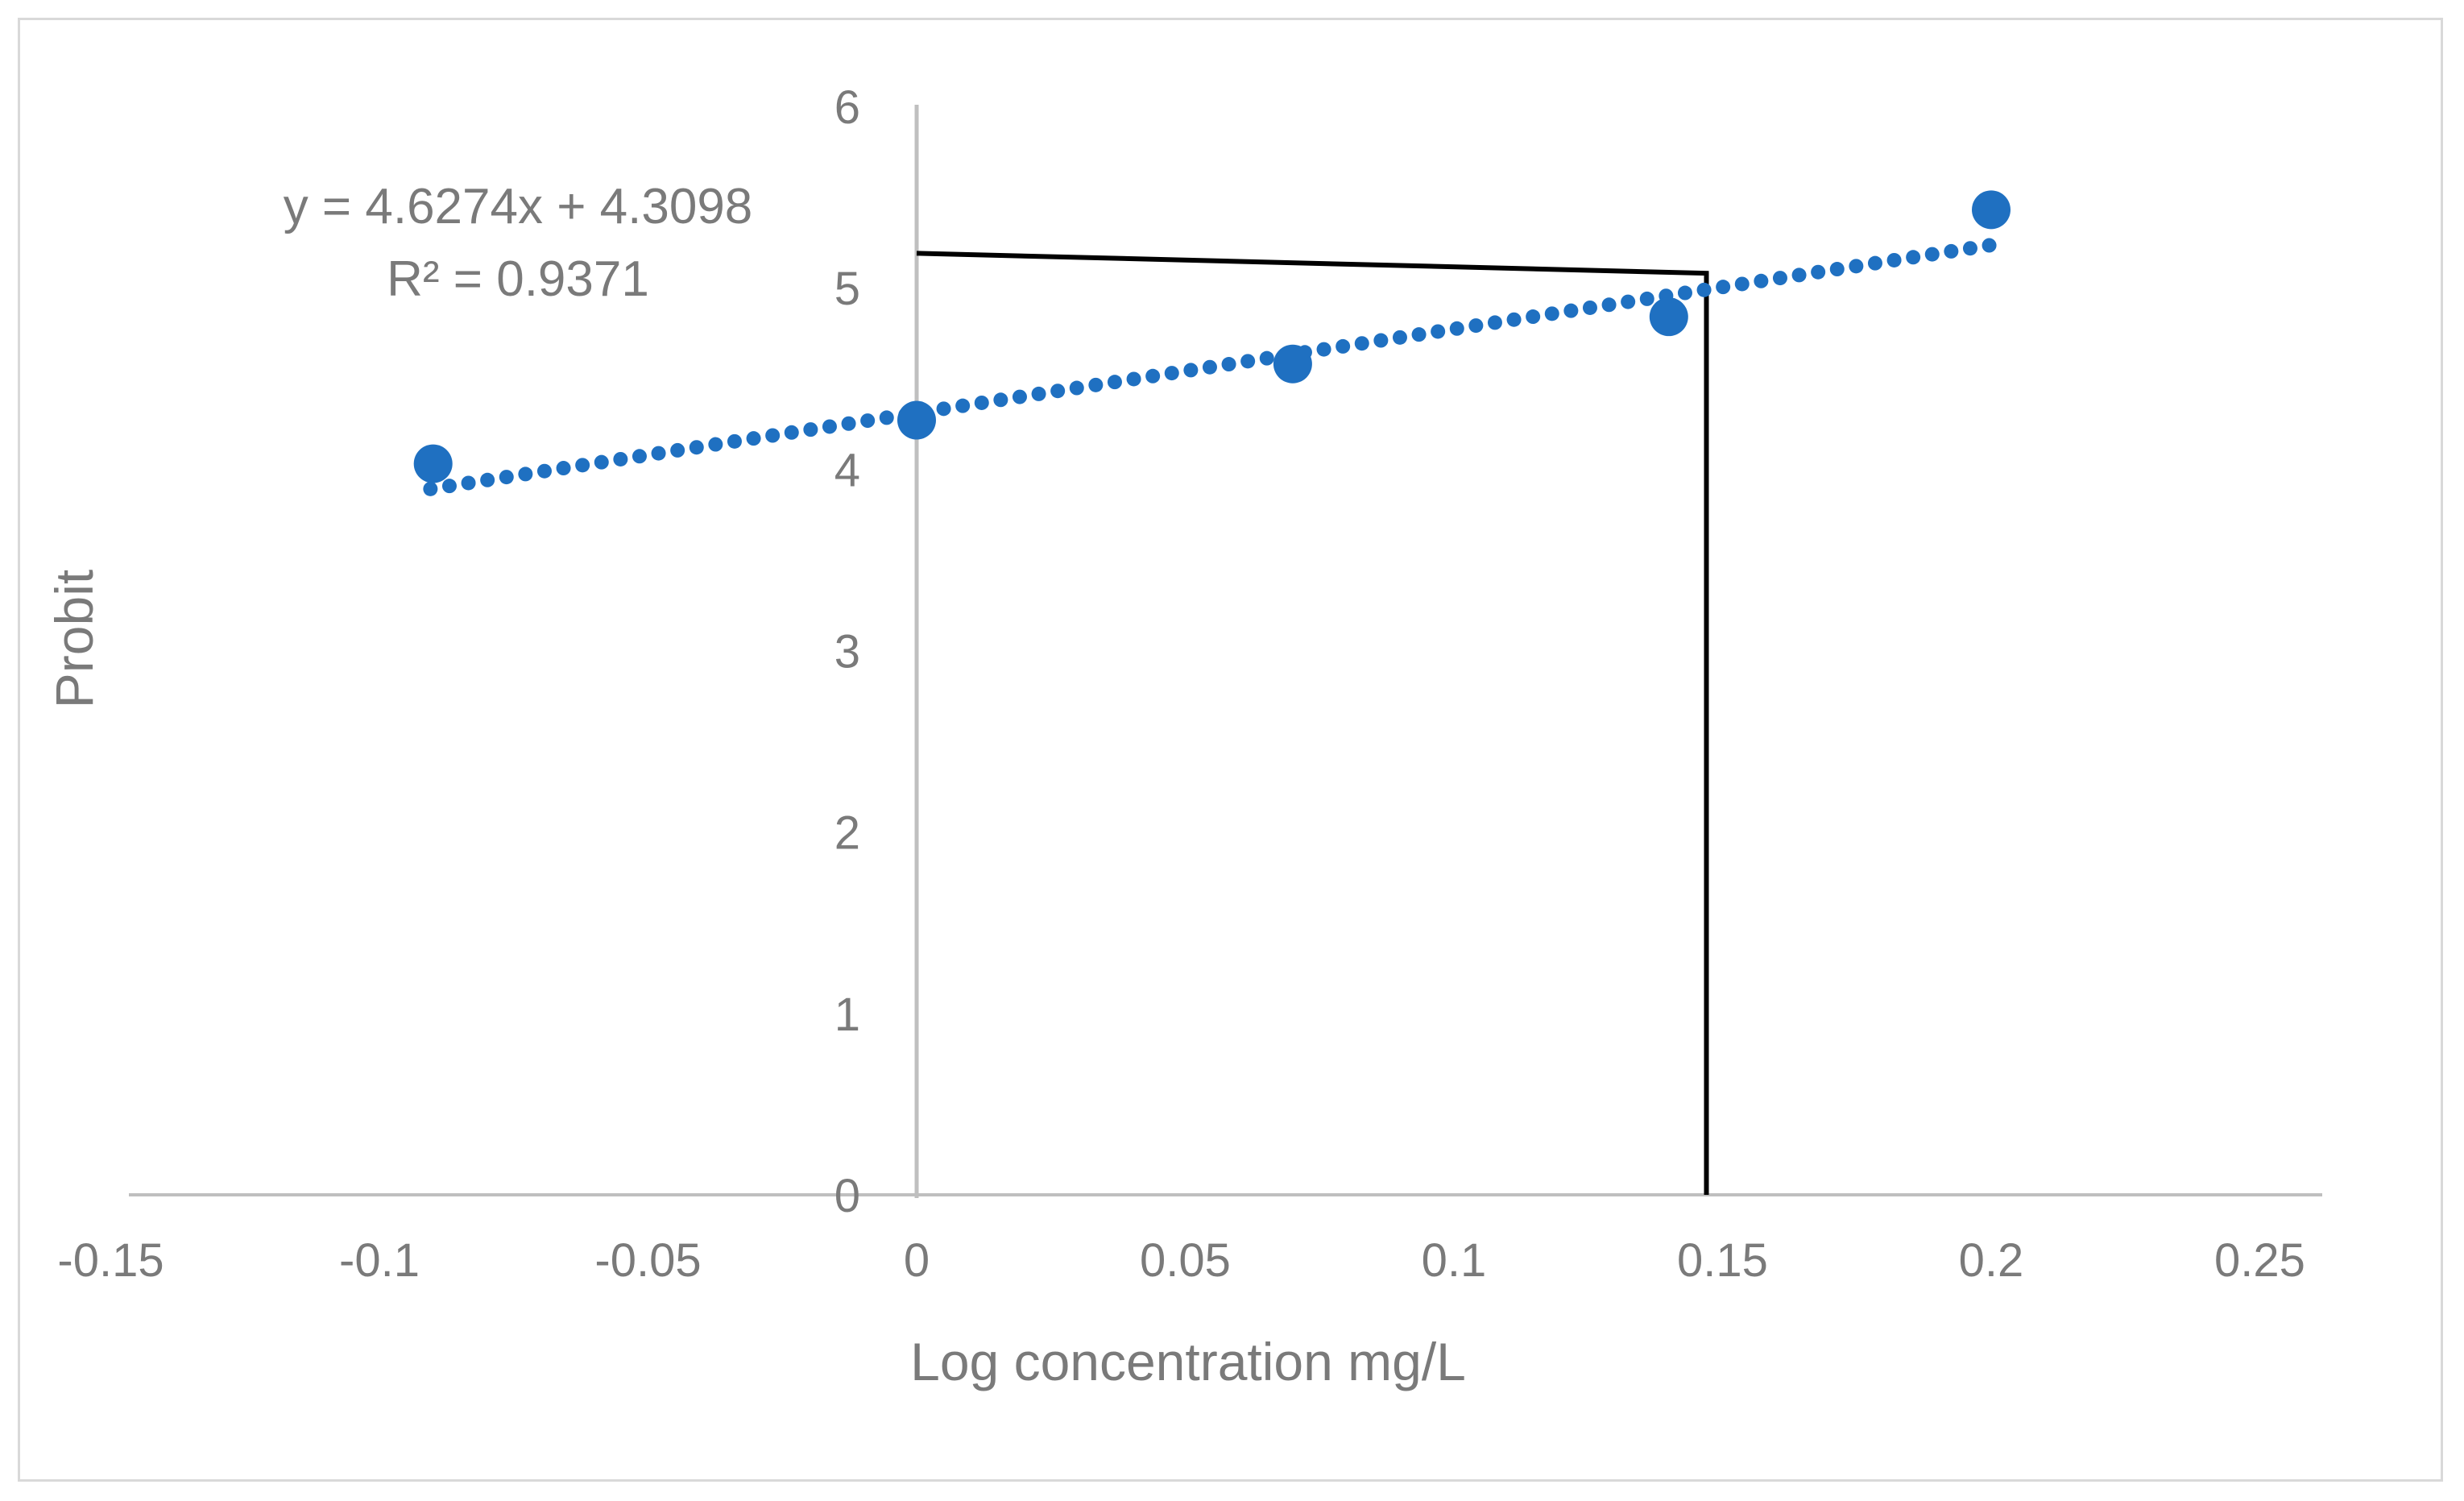 The width and height of the screenshot is (2464, 1501). Describe the element at coordinates (518, 244) in the screenshot. I see `trendline-annotation: y = 4.6274x + 4.3098 R² = 0.9371` at that location.